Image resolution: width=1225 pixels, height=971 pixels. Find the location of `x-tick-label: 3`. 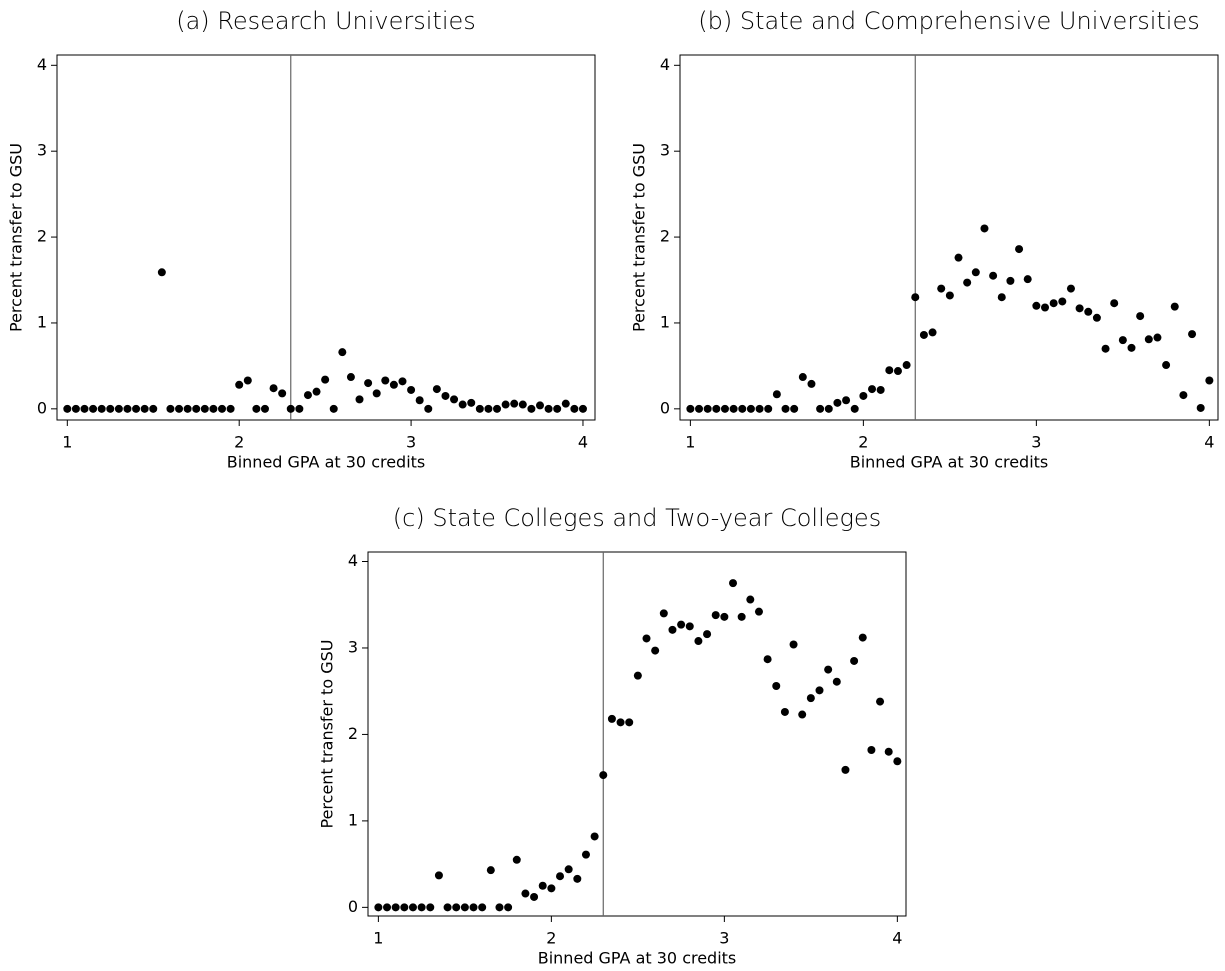

x-tick-label: 3 is located at coordinates (411, 442).